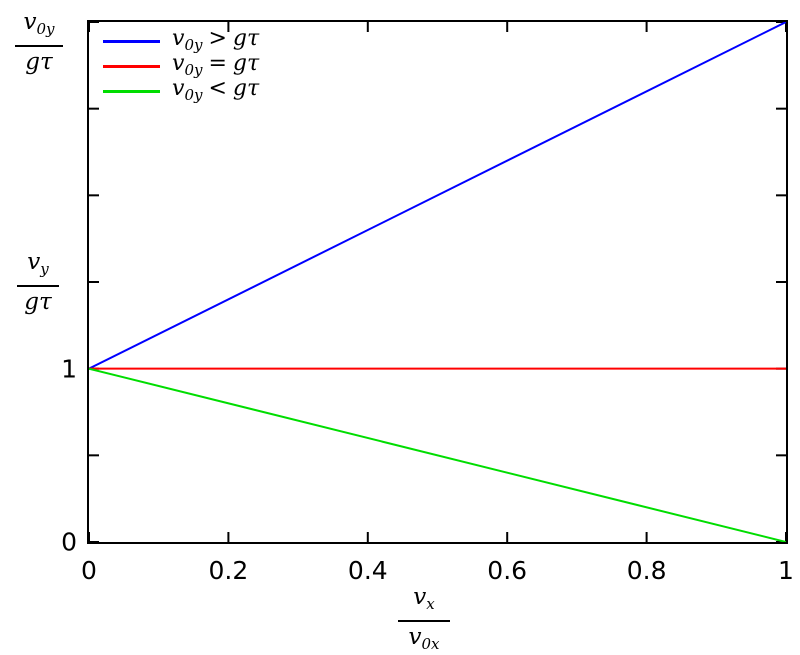 Image resolution: width=800 pixels, height=655 pixels. Describe the element at coordinates (216, 64) in the screenshot. I see `legend-label: v0y = gτ` at that location.